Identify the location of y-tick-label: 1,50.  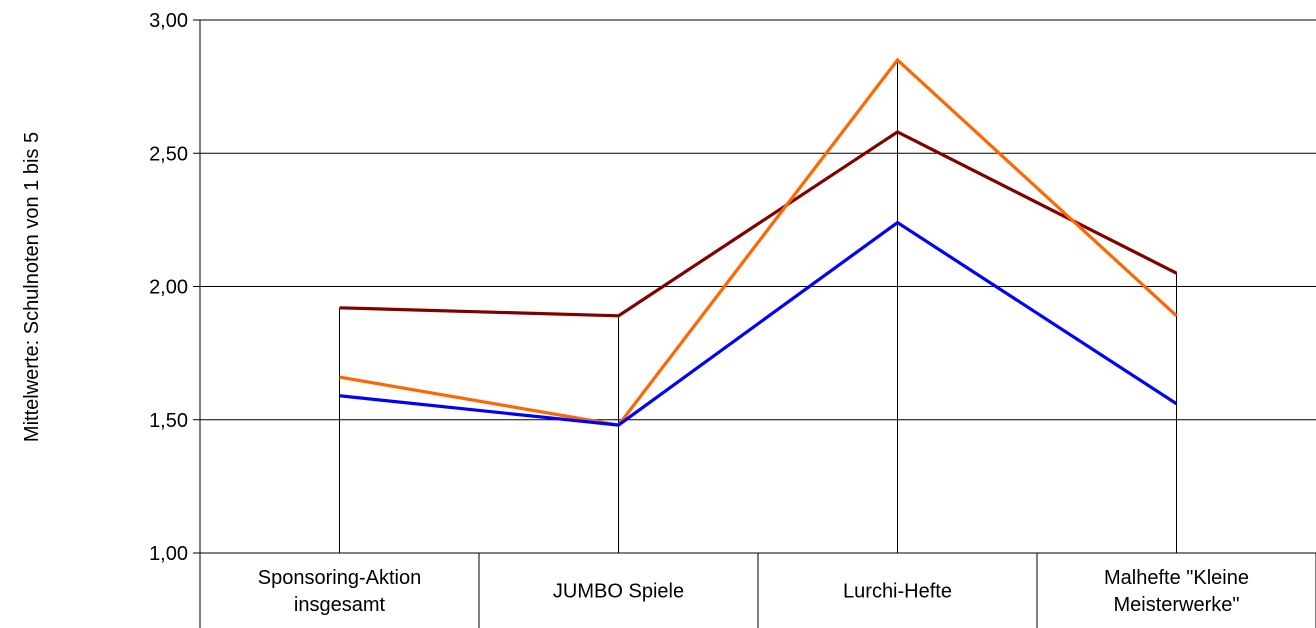
(168, 421).